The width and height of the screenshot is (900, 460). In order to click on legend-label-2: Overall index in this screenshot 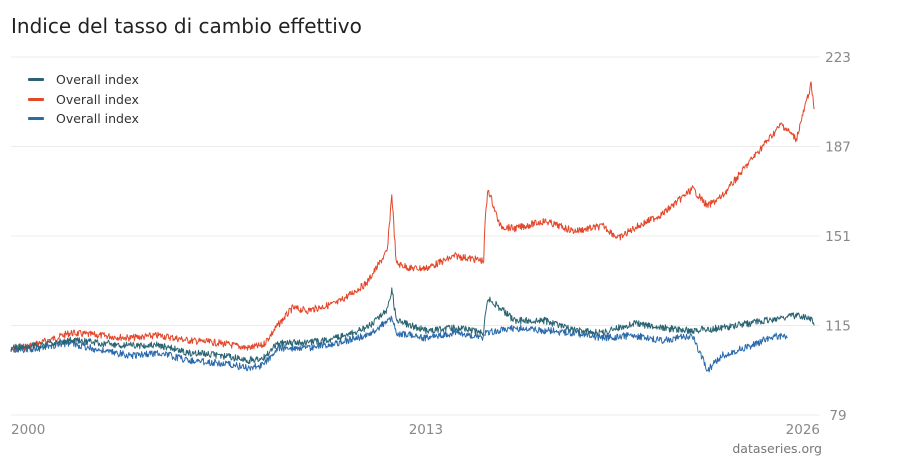, I will do `click(97, 99)`.